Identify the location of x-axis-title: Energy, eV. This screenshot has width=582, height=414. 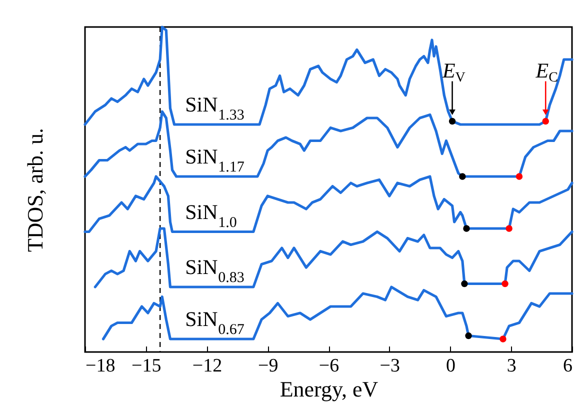
(329, 389).